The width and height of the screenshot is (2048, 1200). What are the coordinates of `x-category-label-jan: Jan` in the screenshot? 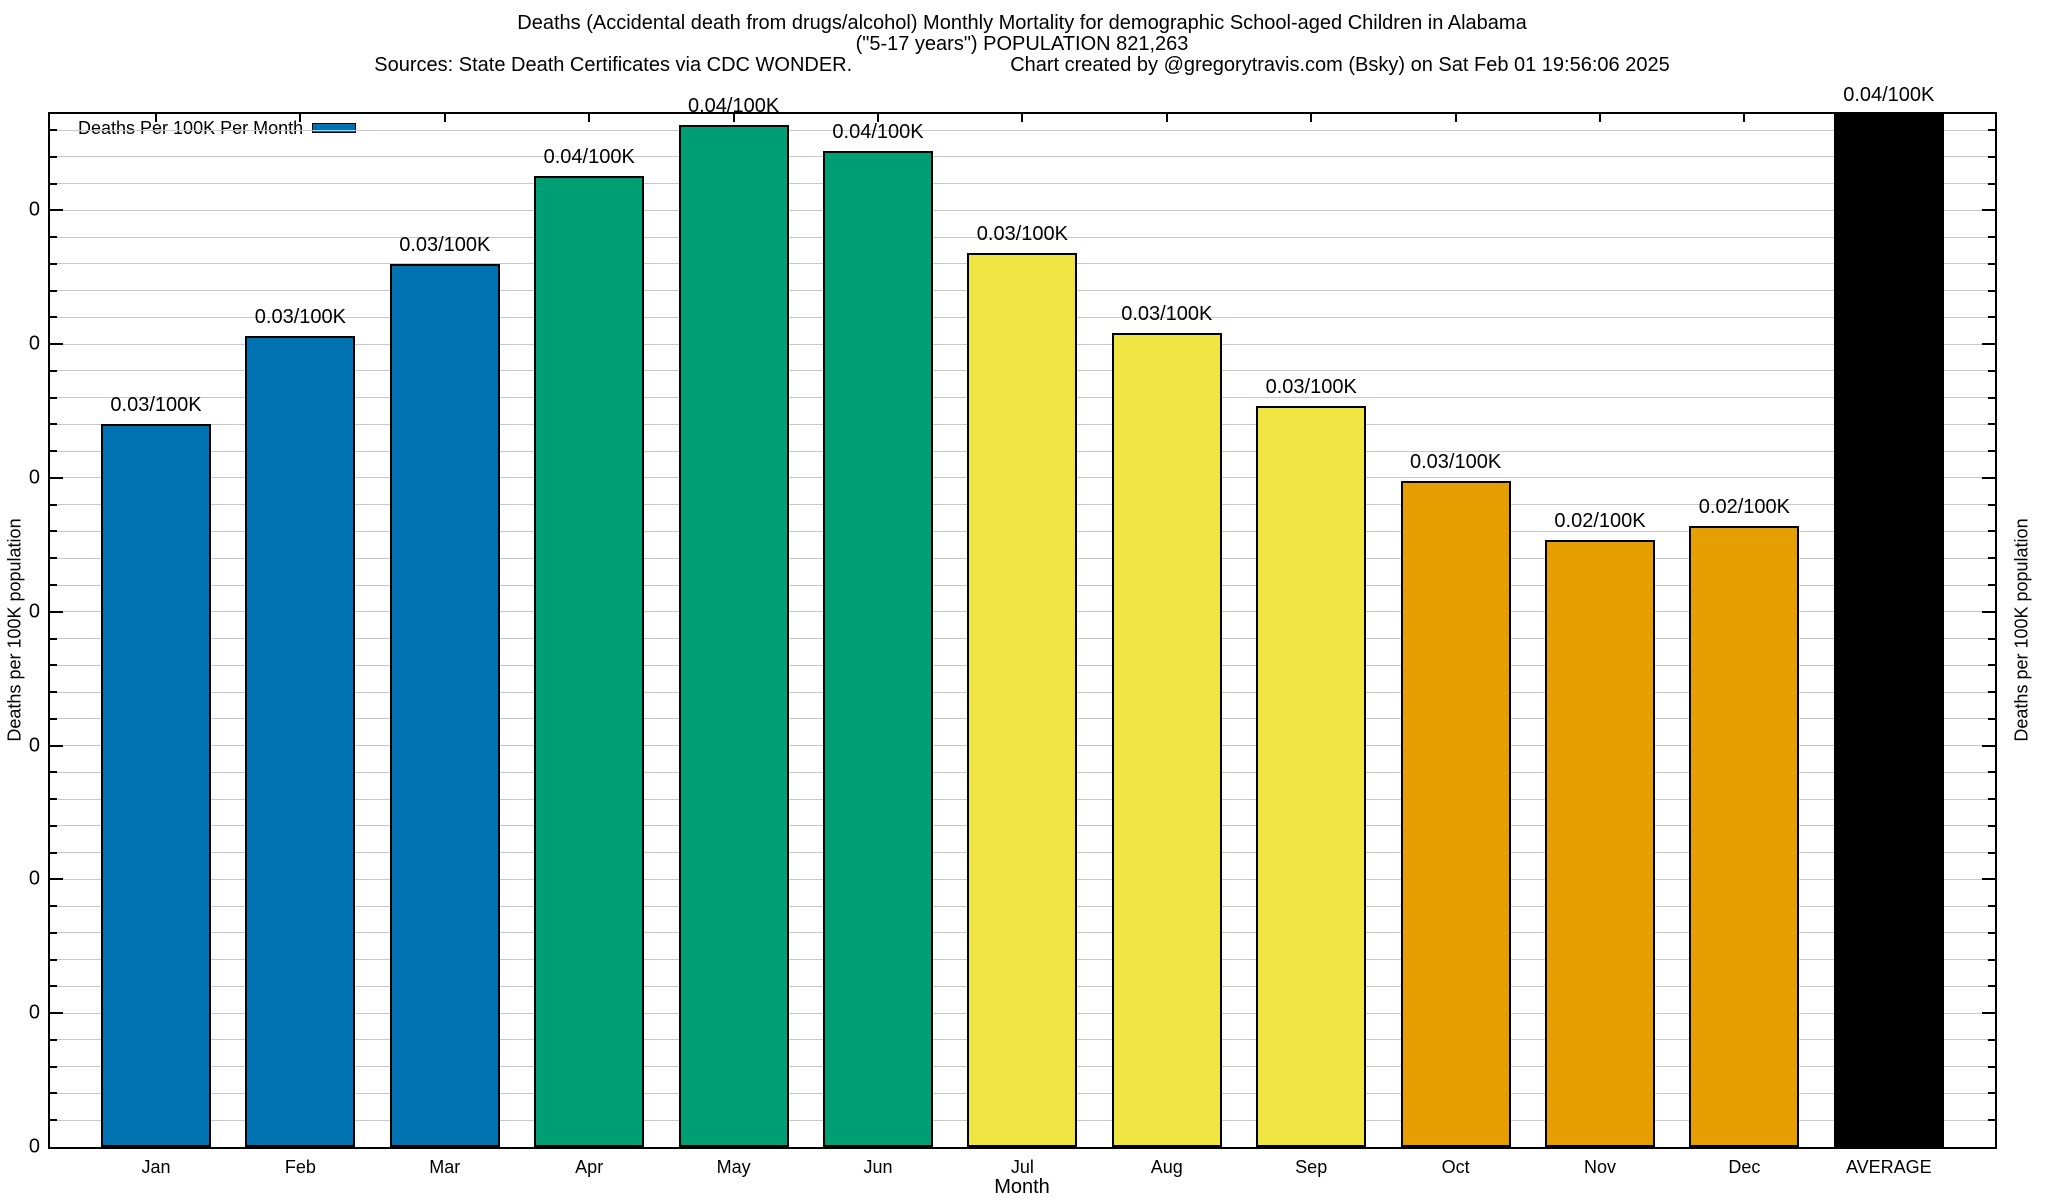 It's located at (156, 1167).